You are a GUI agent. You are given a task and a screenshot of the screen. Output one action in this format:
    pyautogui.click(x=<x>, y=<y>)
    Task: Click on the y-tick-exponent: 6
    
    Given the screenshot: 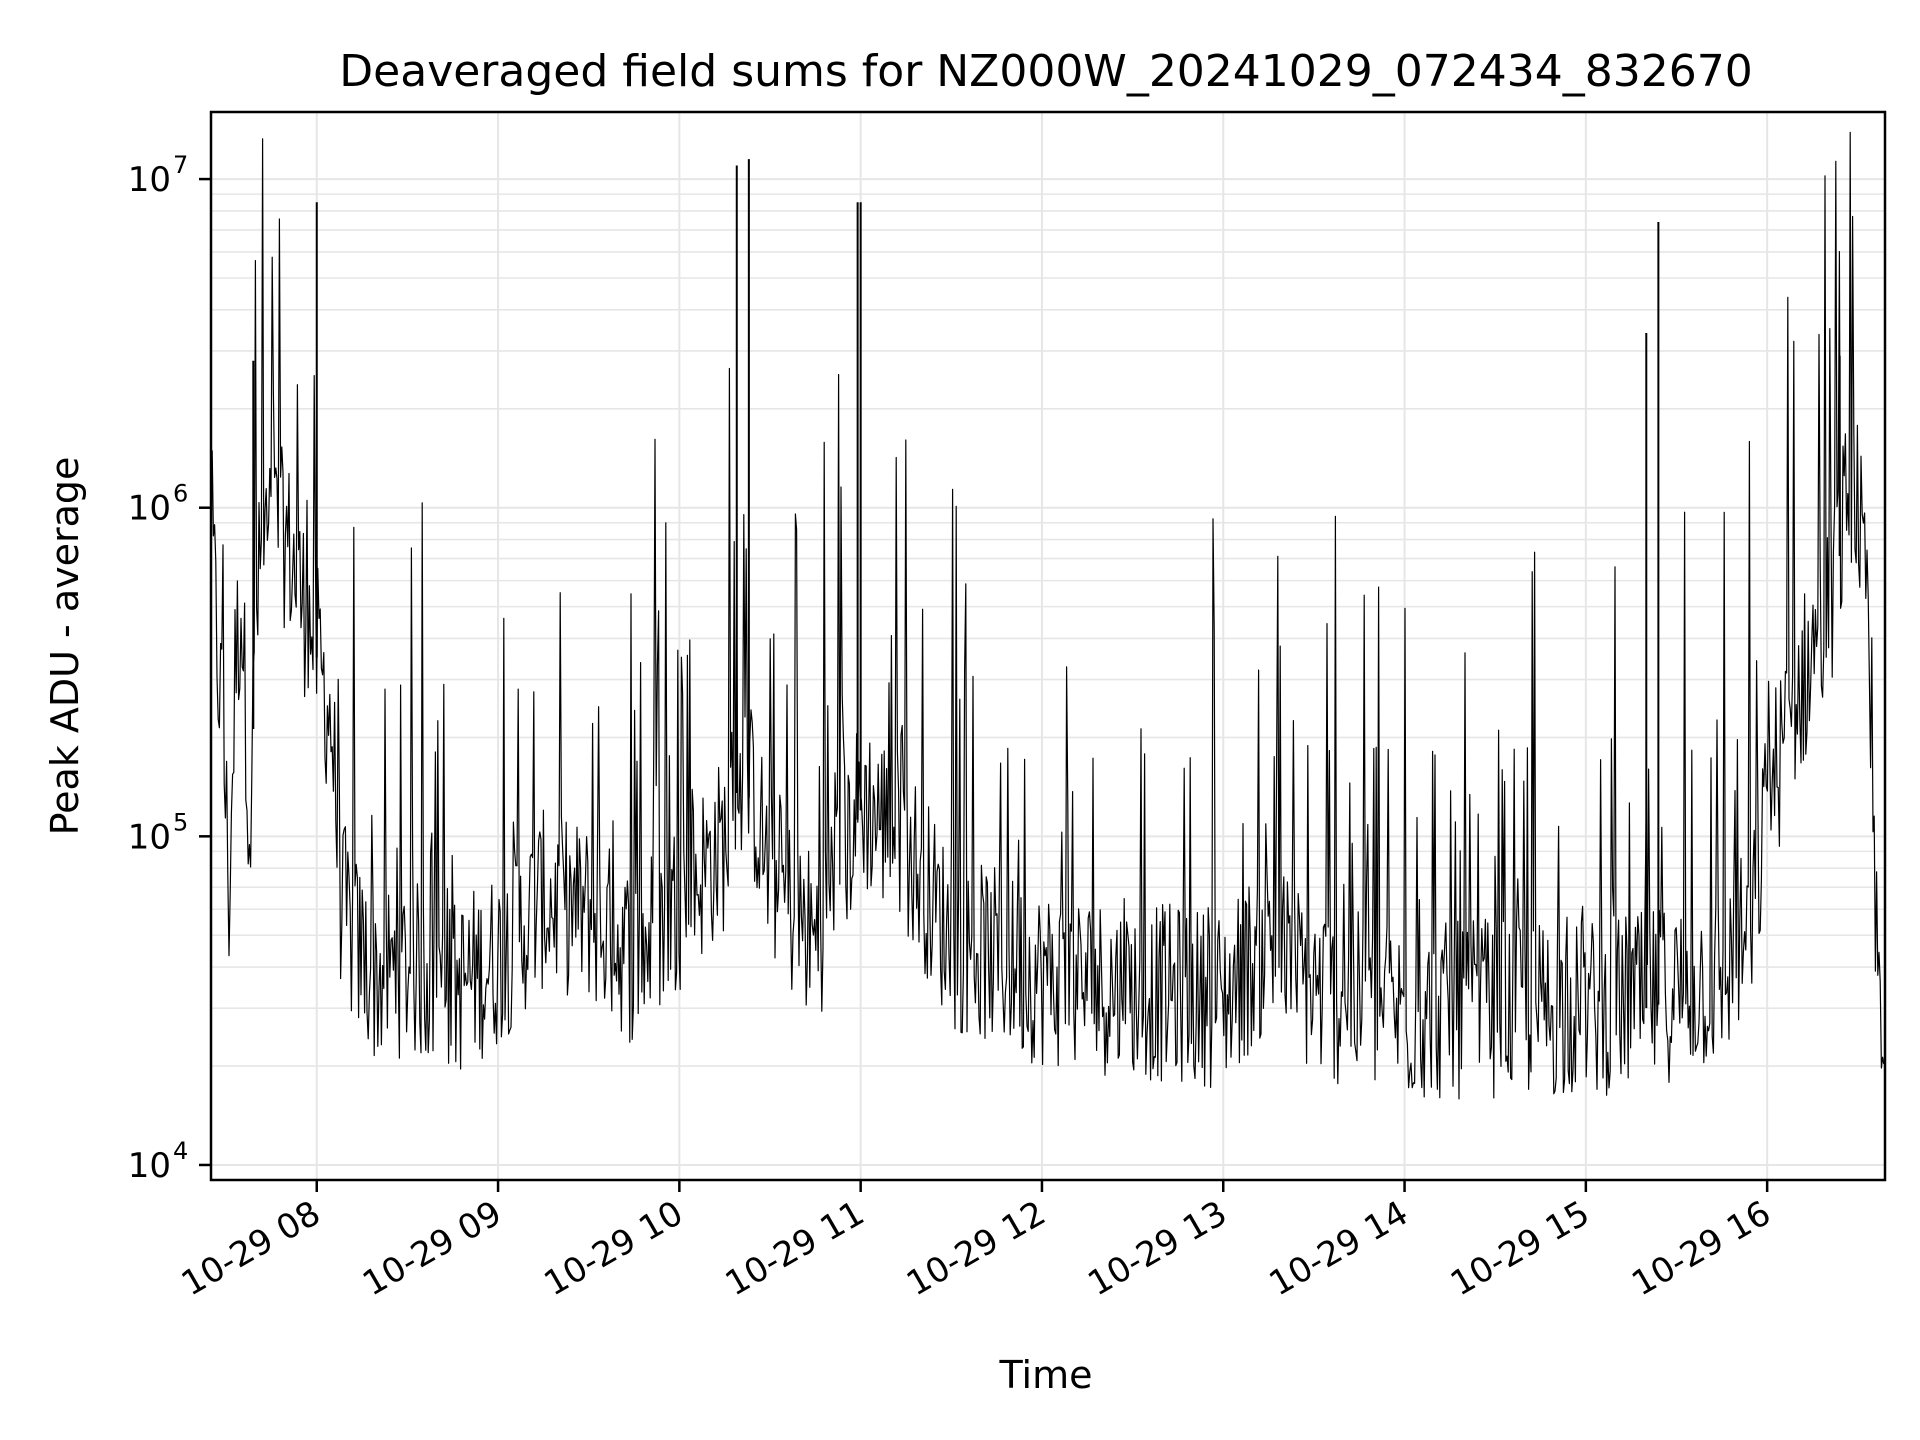 What is the action you would take?
    pyautogui.click(x=180, y=494)
    